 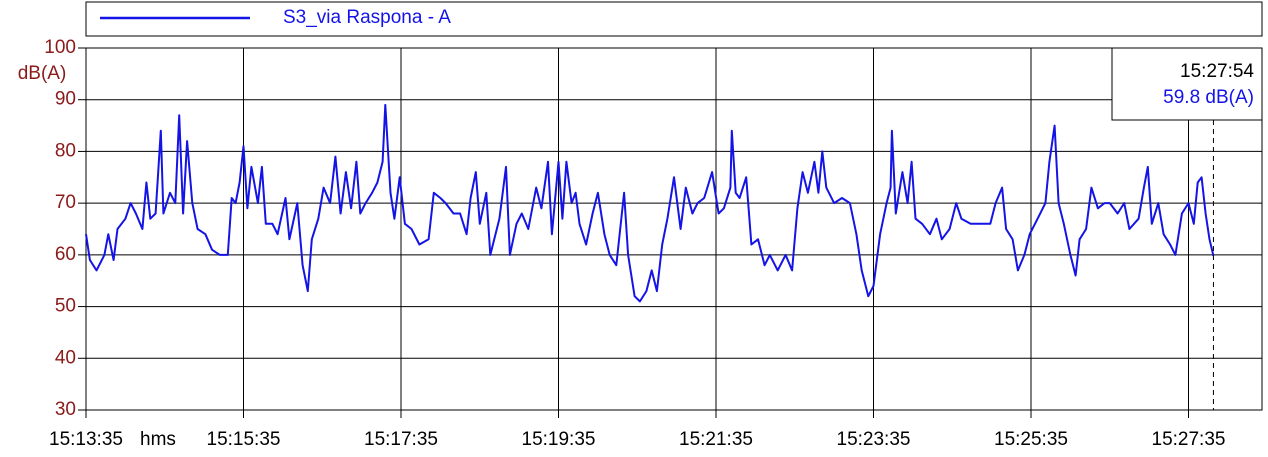 I want to click on y-tick-label: 50, so click(x=65, y=306).